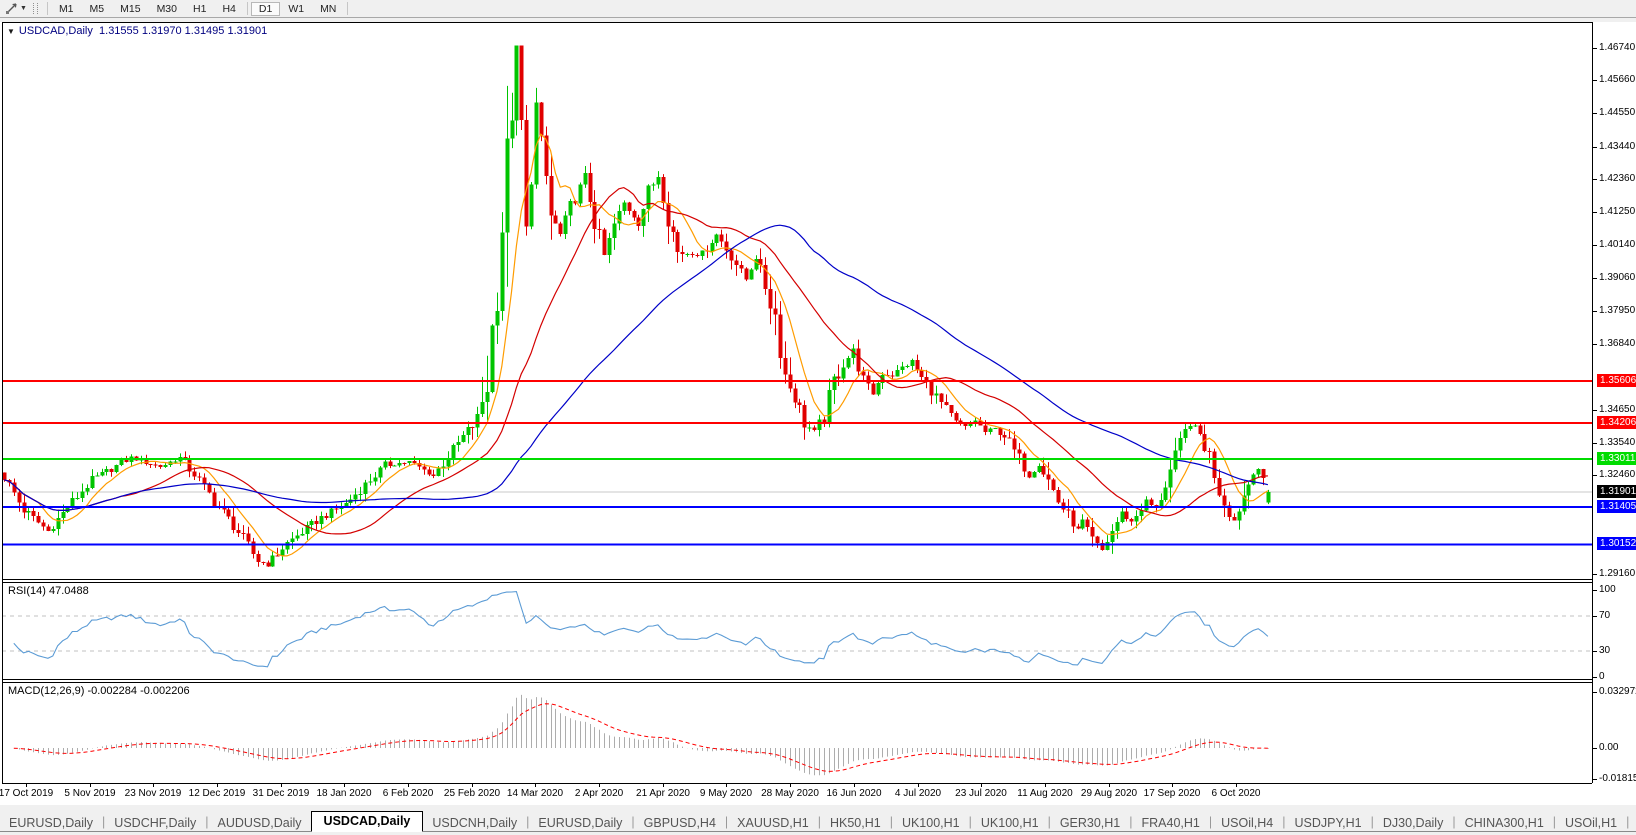 This screenshot has width=1636, height=835. What do you see at coordinates (1413, 823) in the screenshot?
I see `chart-tab-dj30-daily: DJ30,Daily` at bounding box center [1413, 823].